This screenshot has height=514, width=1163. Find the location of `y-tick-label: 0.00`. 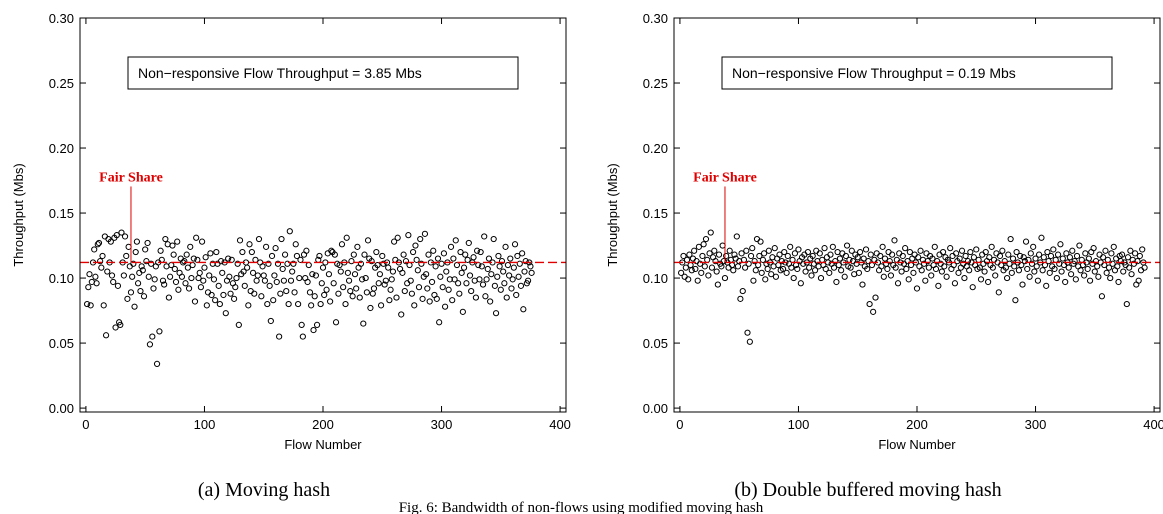

y-tick-label: 0.00 is located at coordinates (655, 408).